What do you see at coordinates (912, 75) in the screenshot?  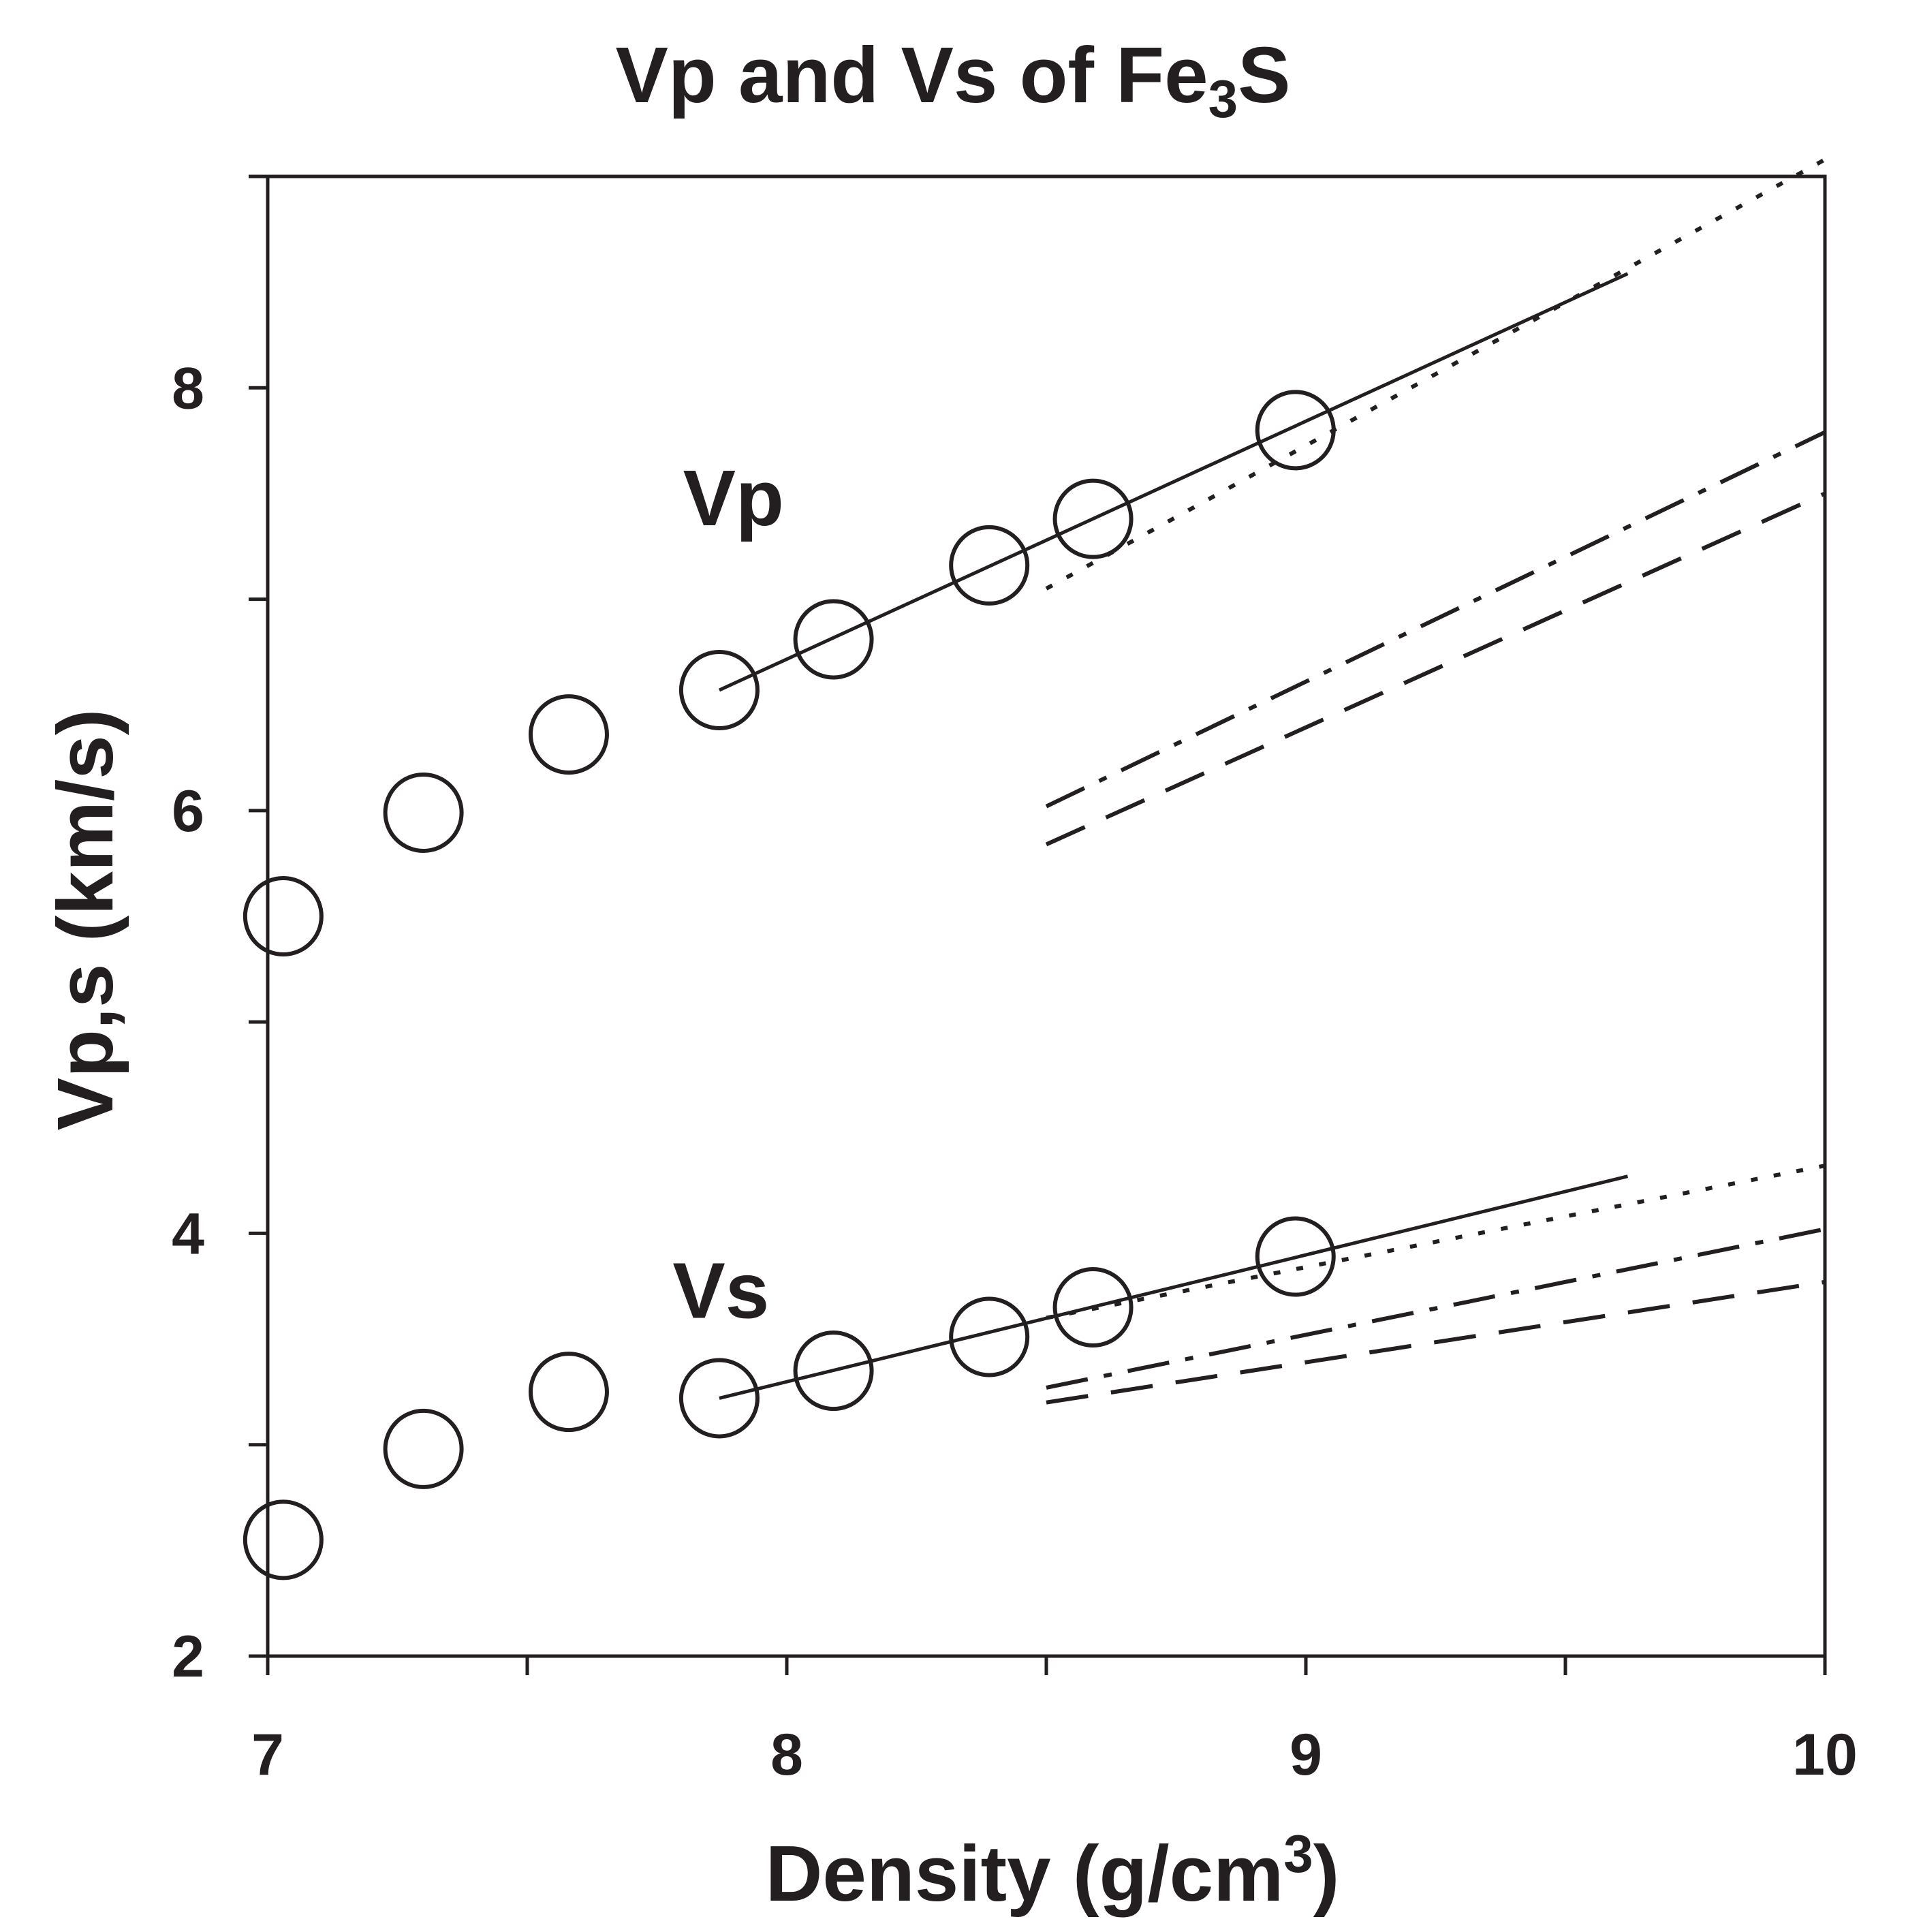 I see `chart-title-main: Vp and Vs of Fe` at bounding box center [912, 75].